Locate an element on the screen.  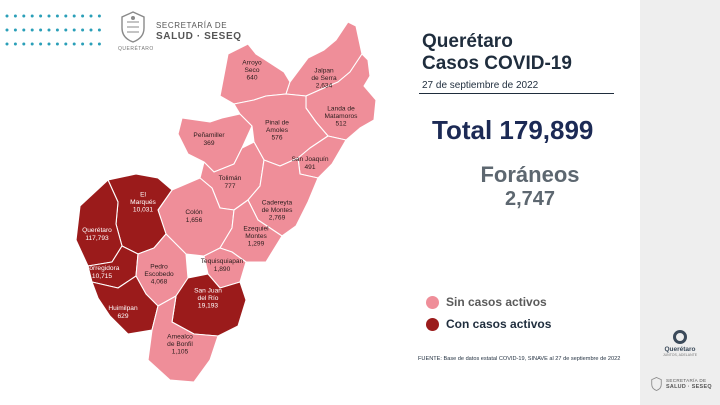
municipality-label-queretaro: Querétaro 117,793 is located at coordinates (97, 234).